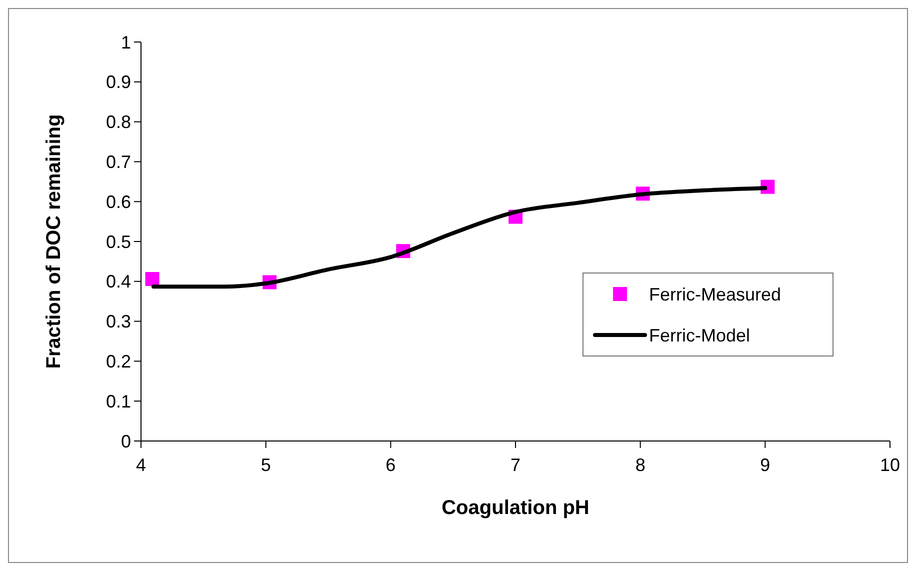  I want to click on y-tick-label: 0.2, so click(118, 362).